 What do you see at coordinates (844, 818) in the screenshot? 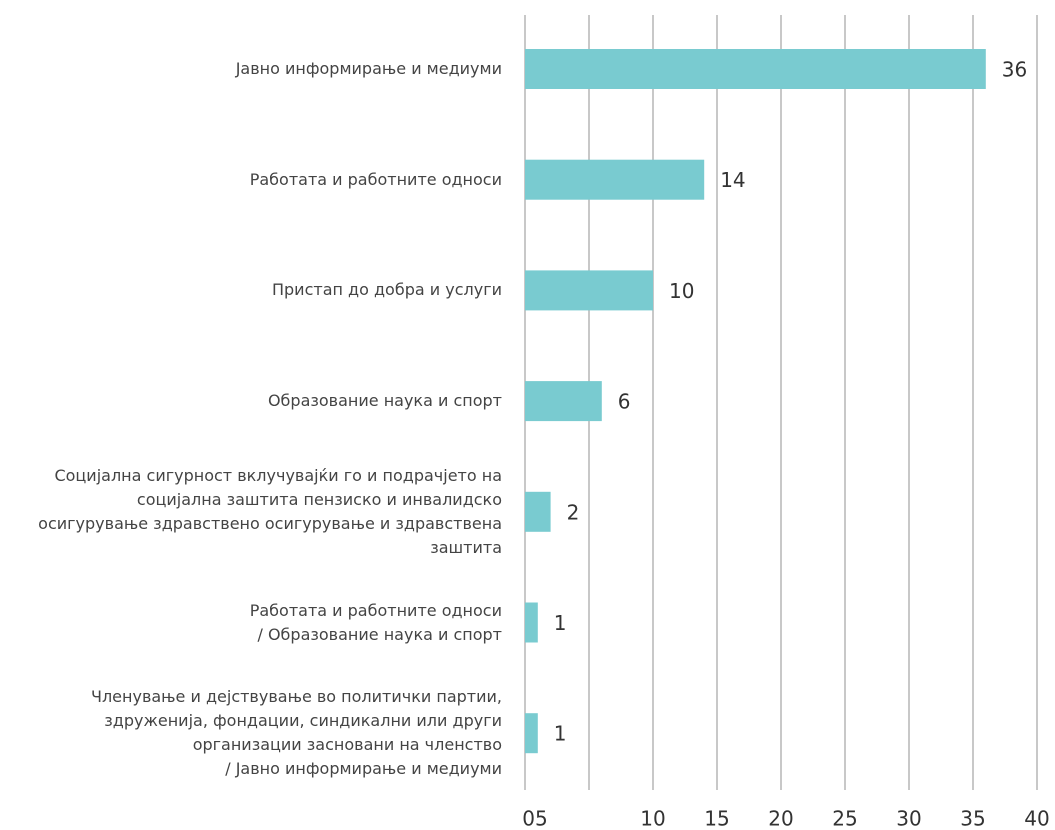
I see `x-tick-label: 25` at bounding box center [844, 818].